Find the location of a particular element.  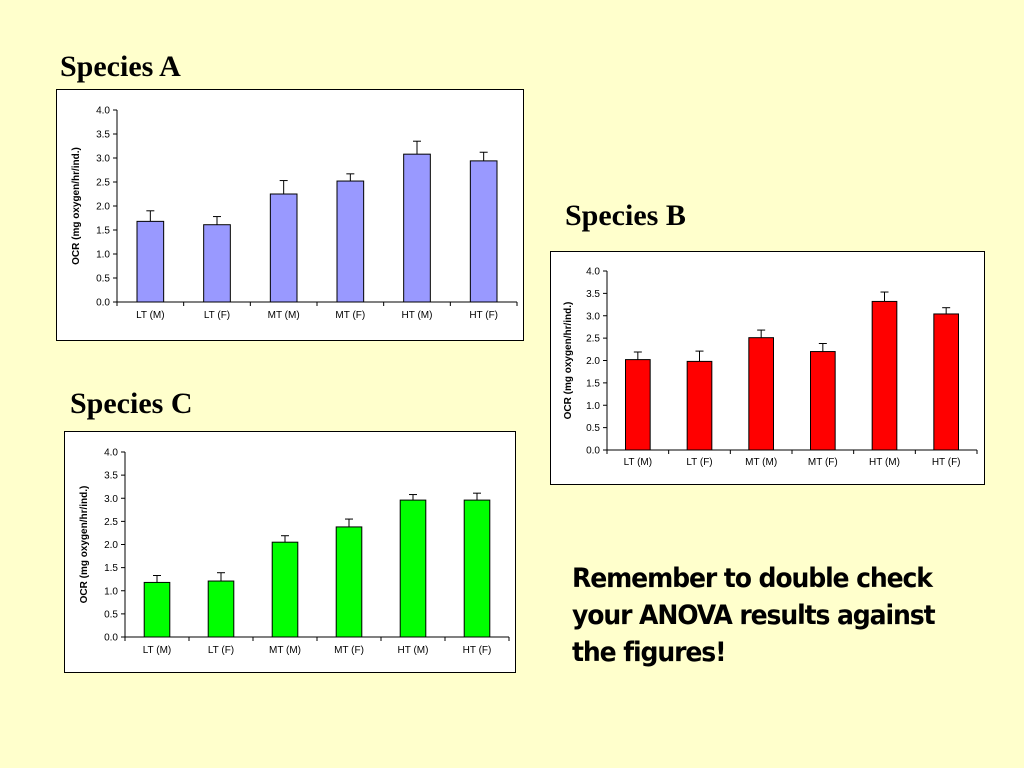

reminder-line: Remember to double check is located at coordinates (752, 578).